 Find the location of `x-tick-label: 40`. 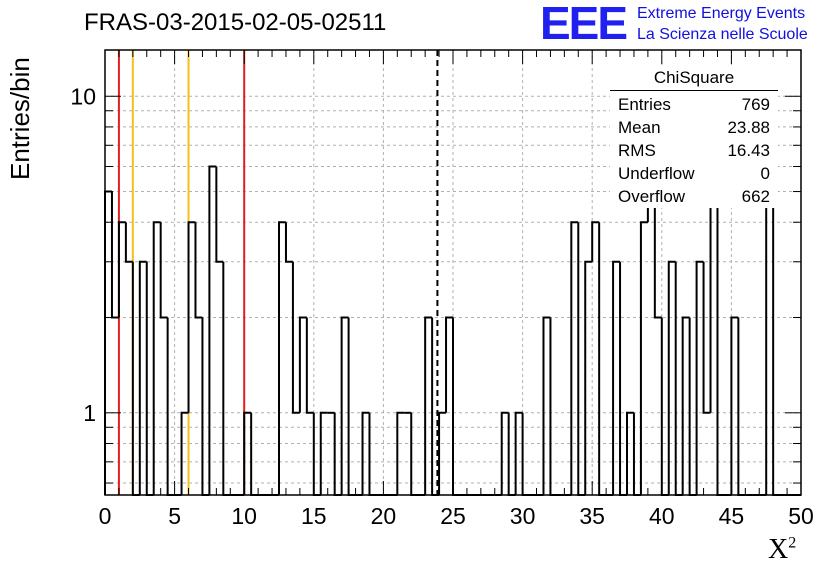

x-tick-label: 40 is located at coordinates (662, 516).